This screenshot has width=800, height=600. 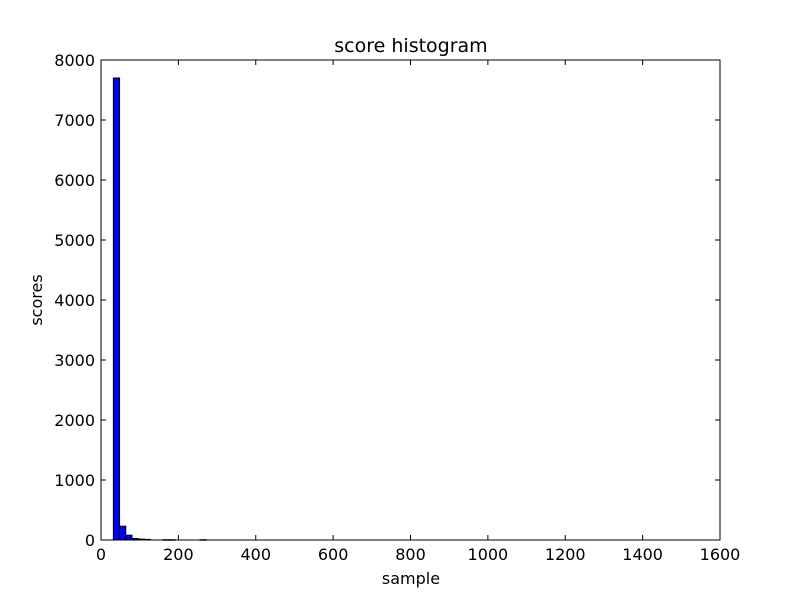 What do you see at coordinates (74, 60) in the screenshot?
I see `y-tick-label: 8000` at bounding box center [74, 60].